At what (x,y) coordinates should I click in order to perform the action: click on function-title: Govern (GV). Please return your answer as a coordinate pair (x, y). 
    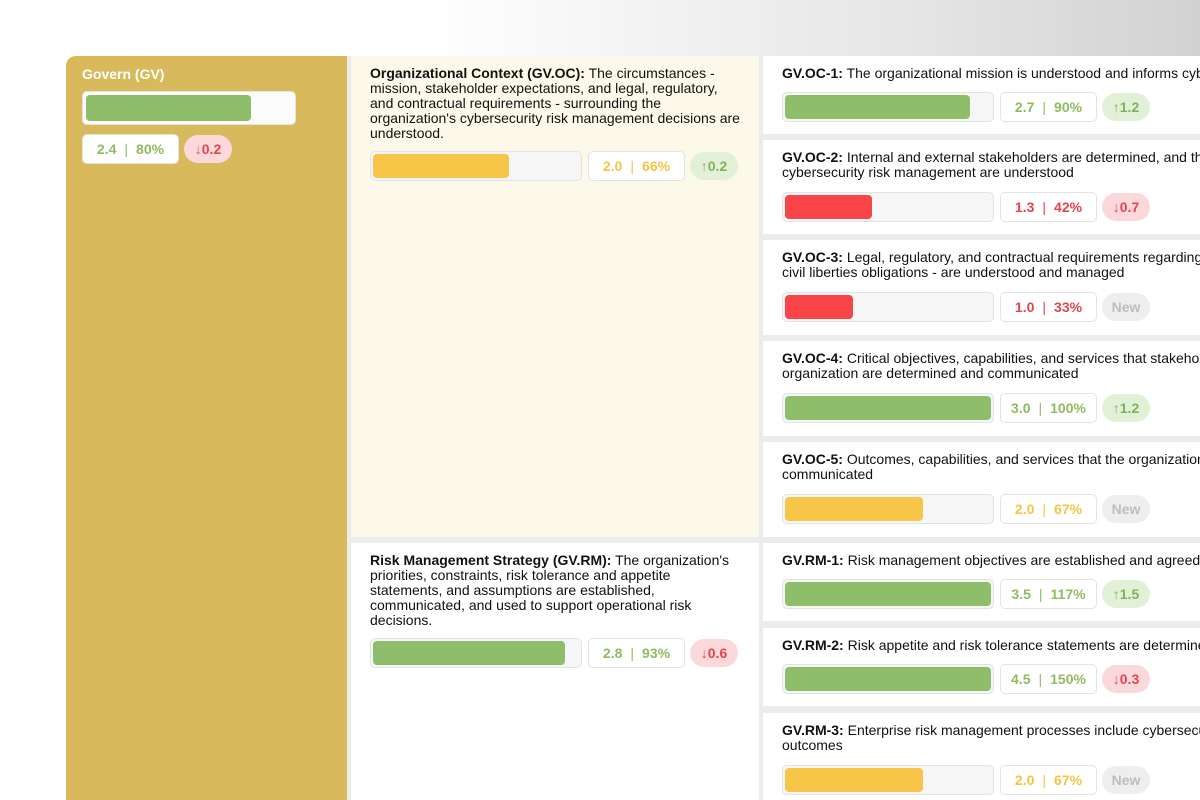
    Looking at the image, I should click on (123, 74).